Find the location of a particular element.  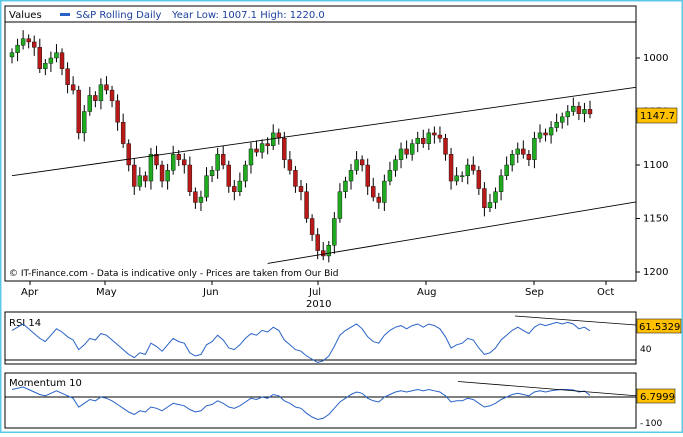

rsi-title: RSI 14 is located at coordinates (25, 323).